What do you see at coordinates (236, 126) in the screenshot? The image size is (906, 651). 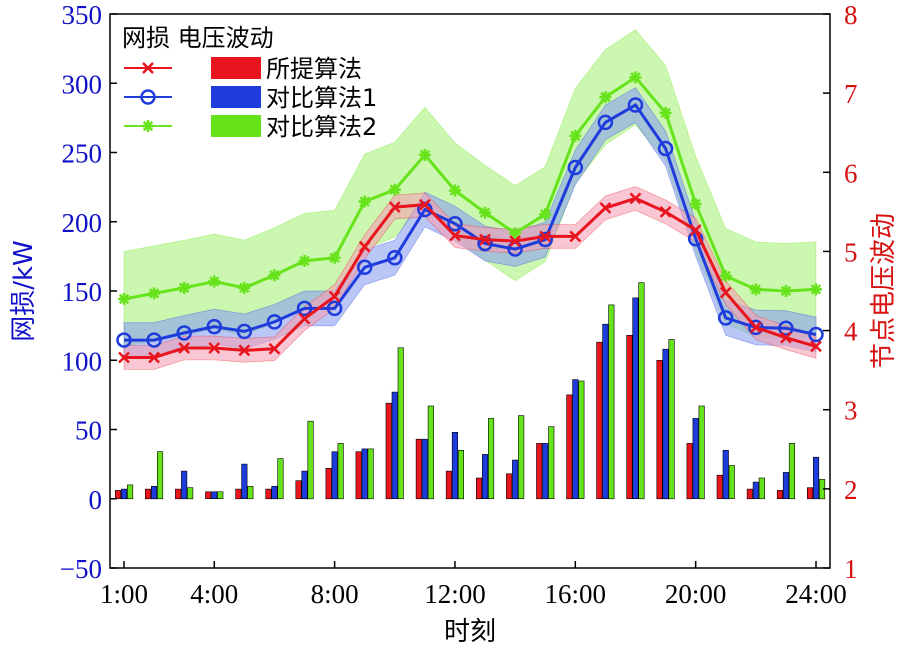 I see `legend-swatch-compare2` at bounding box center [236, 126].